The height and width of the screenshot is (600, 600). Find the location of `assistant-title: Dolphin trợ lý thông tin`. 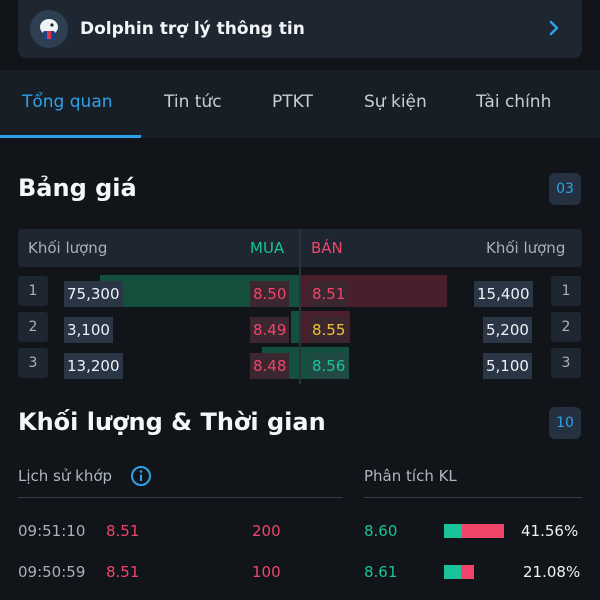

assistant-title: Dolphin trợ lý thông tin is located at coordinates (192, 29).